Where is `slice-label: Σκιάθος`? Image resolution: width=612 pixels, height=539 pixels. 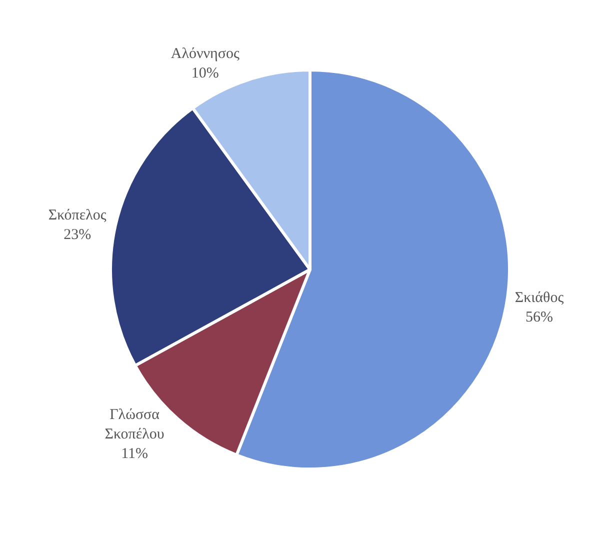 slice-label: Σκιάθος is located at coordinates (539, 298).